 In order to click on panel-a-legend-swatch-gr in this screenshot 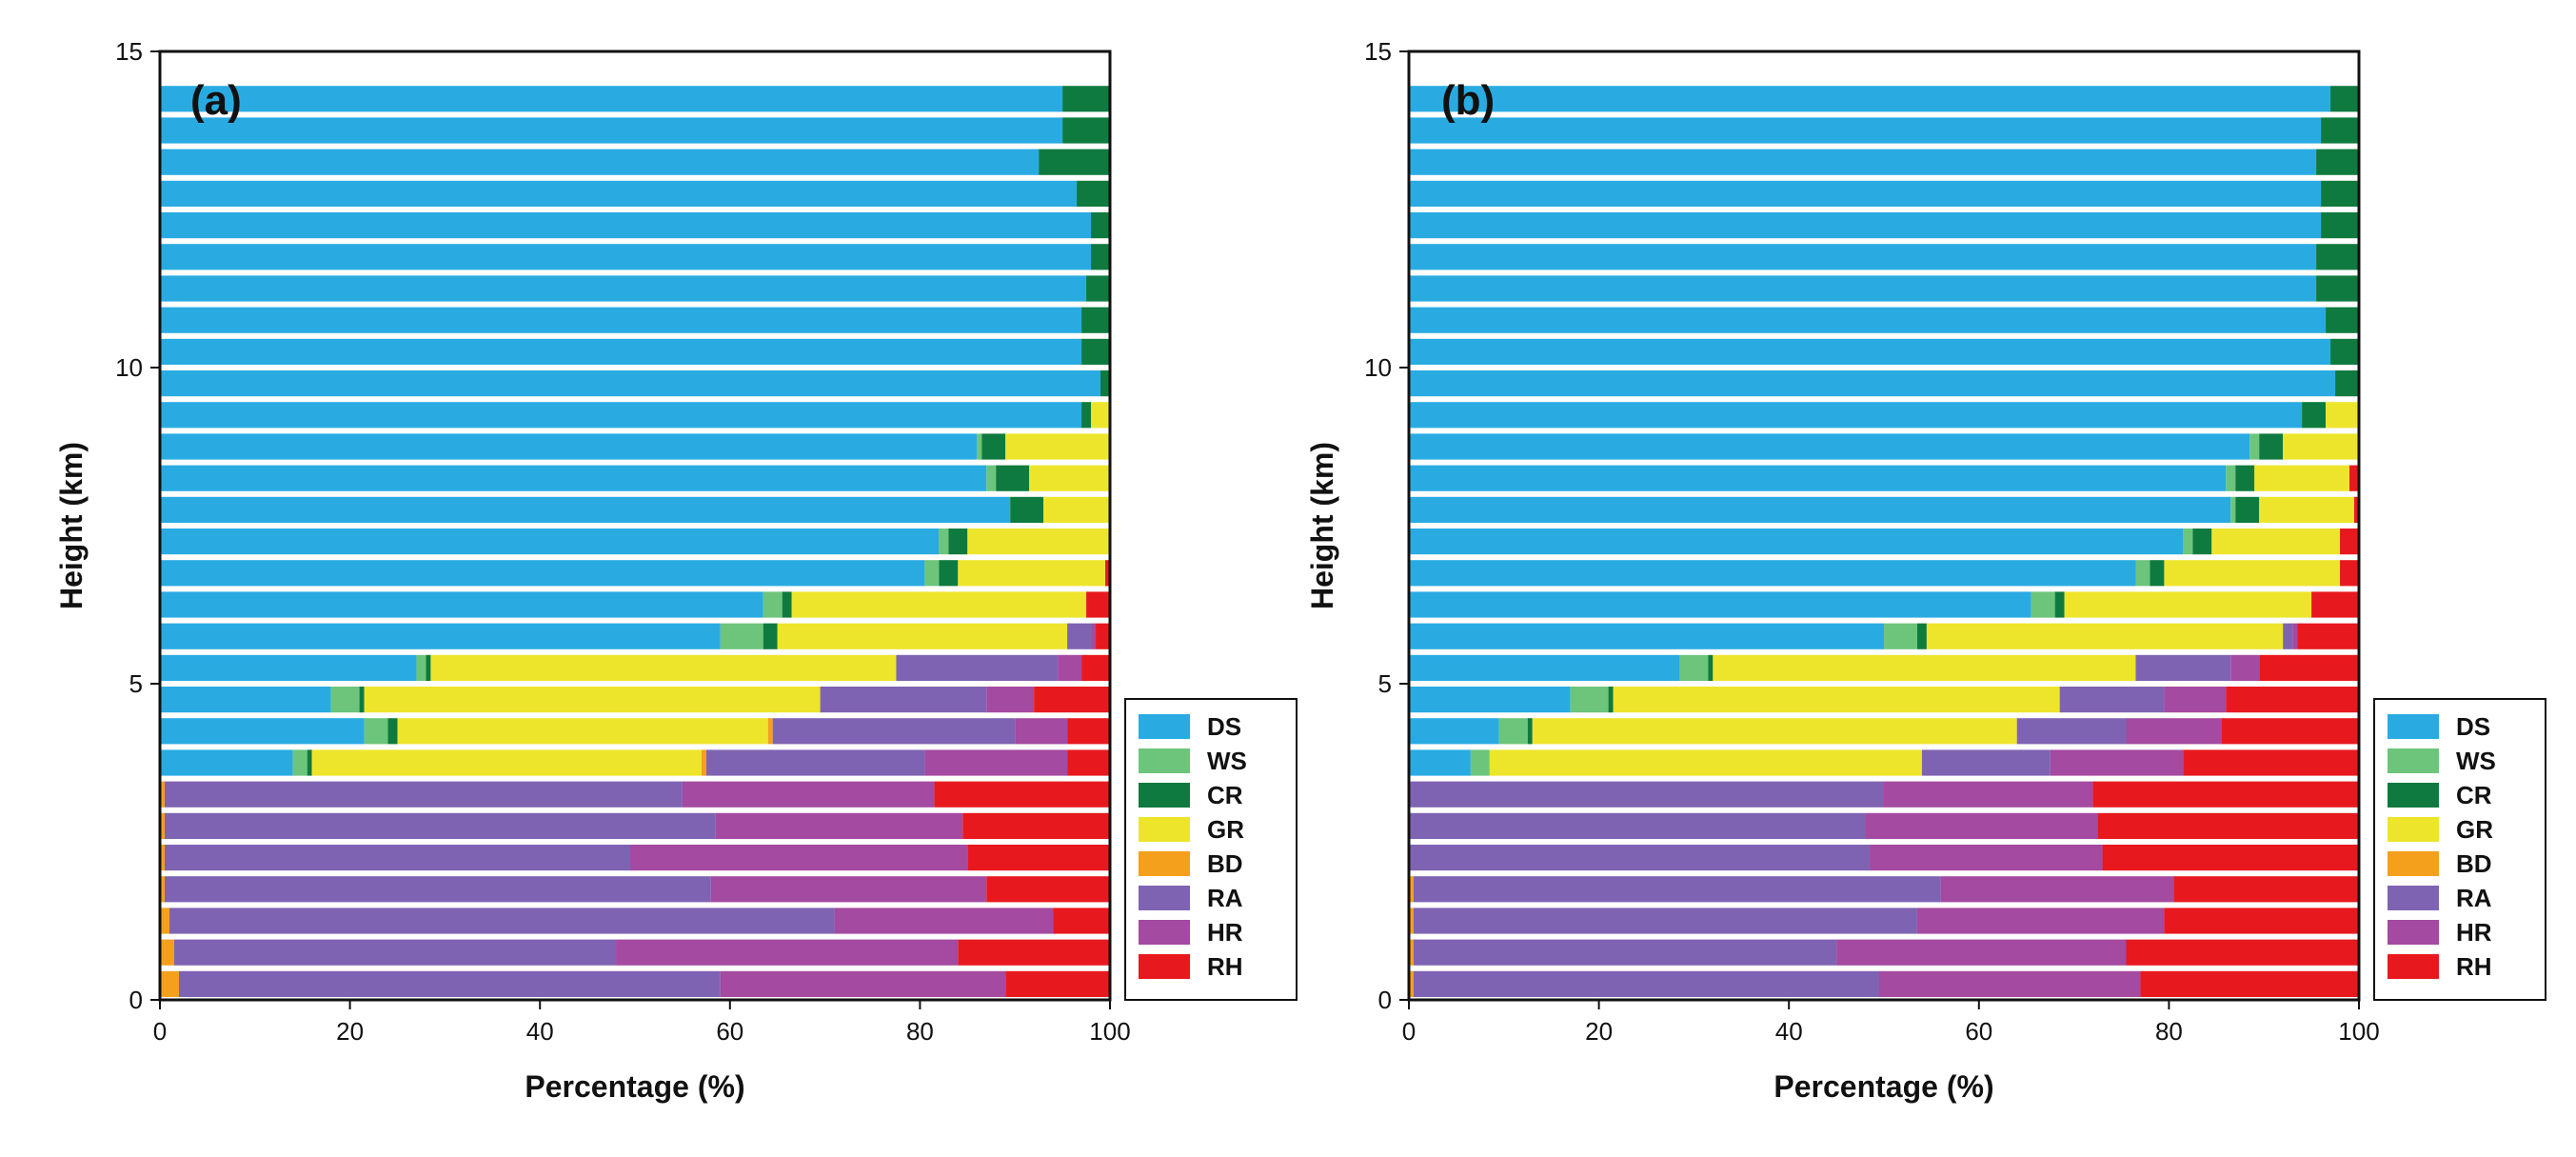, I will do `click(1164, 829)`.